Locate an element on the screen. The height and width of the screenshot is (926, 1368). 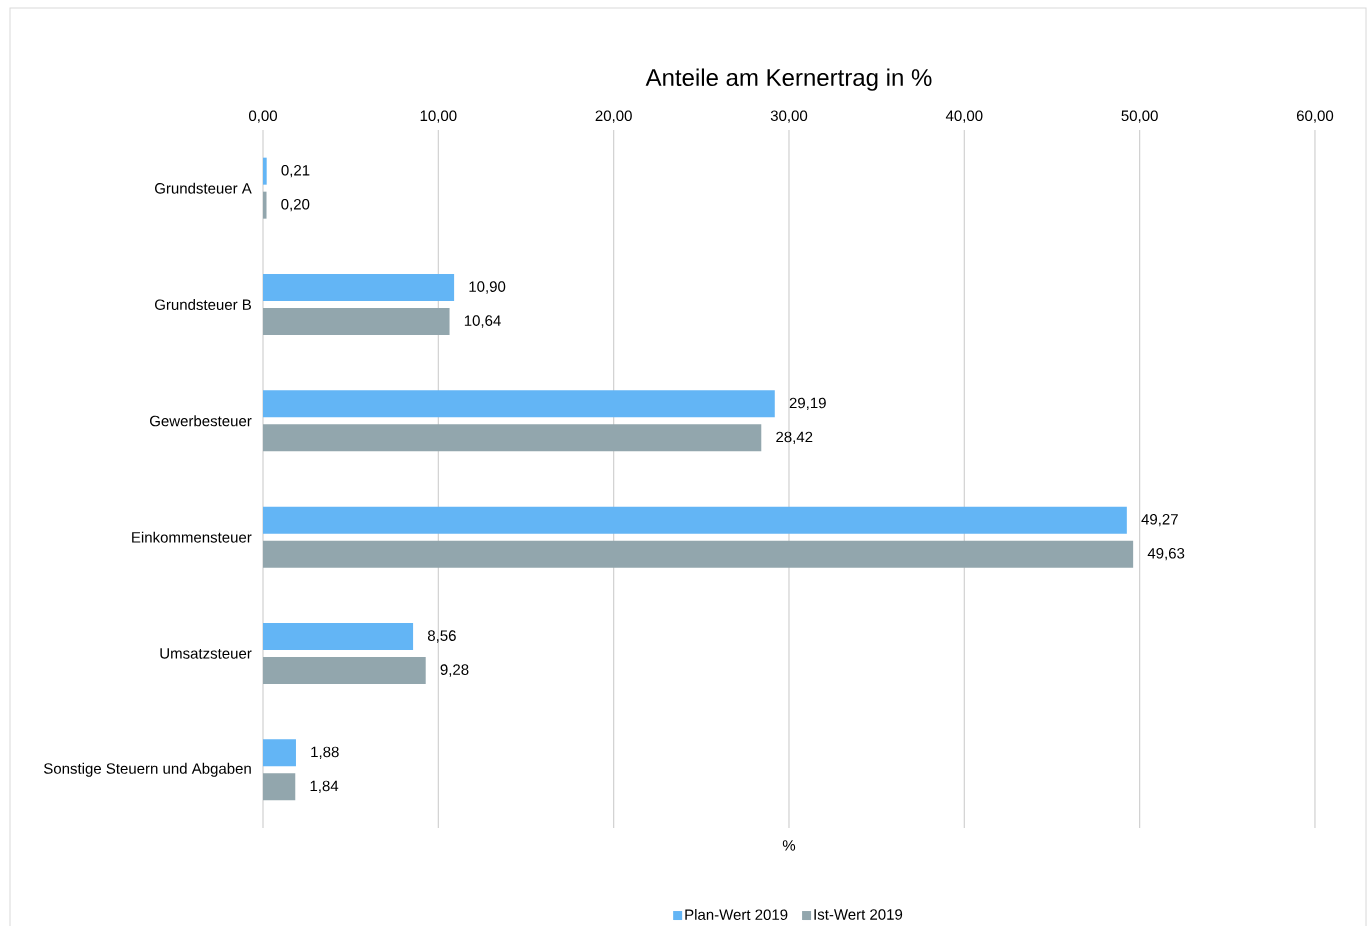
y-tick-label: Gewerbesteuer is located at coordinates (201, 421).